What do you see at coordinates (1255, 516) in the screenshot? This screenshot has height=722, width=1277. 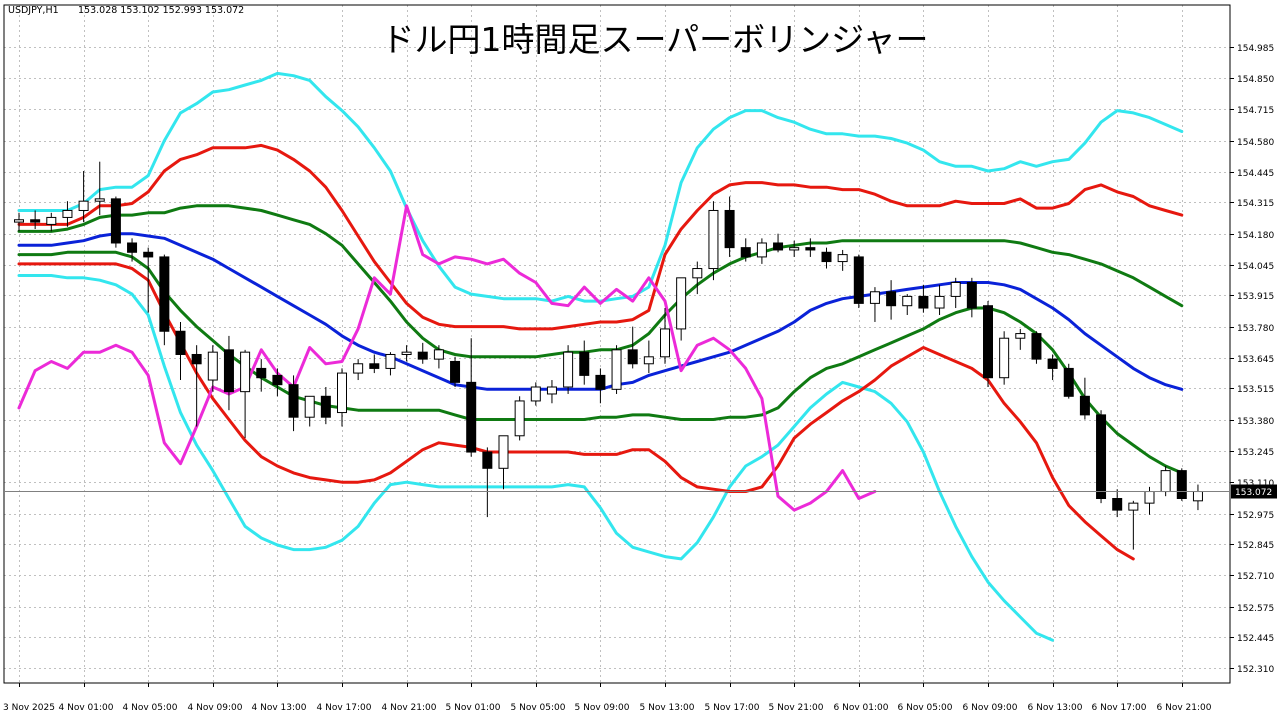 I see `y-tick-label: 152.975` at bounding box center [1255, 516].